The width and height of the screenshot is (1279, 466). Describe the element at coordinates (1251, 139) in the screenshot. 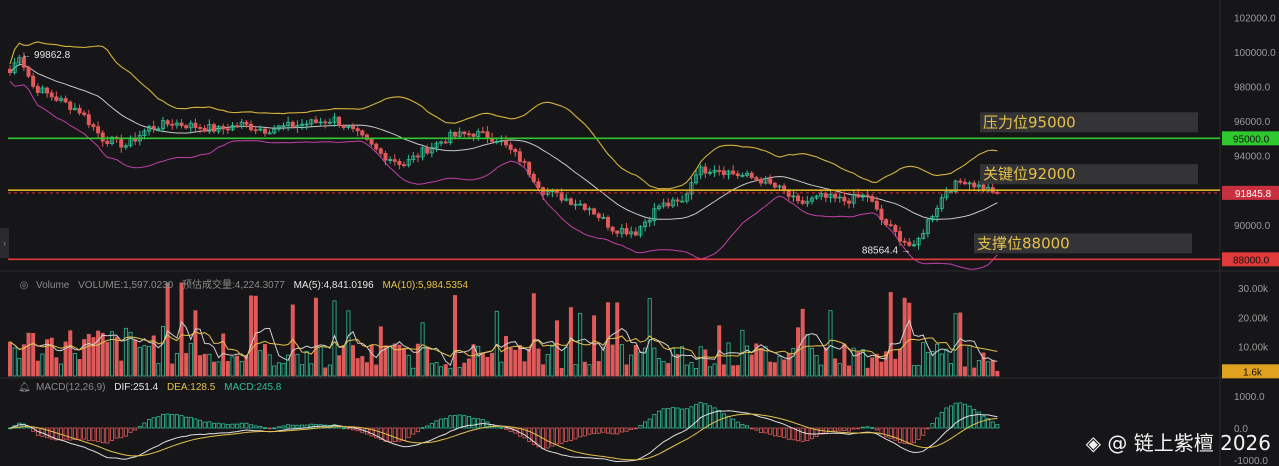

I see `level-axis-tag-label: 95000.0` at that location.